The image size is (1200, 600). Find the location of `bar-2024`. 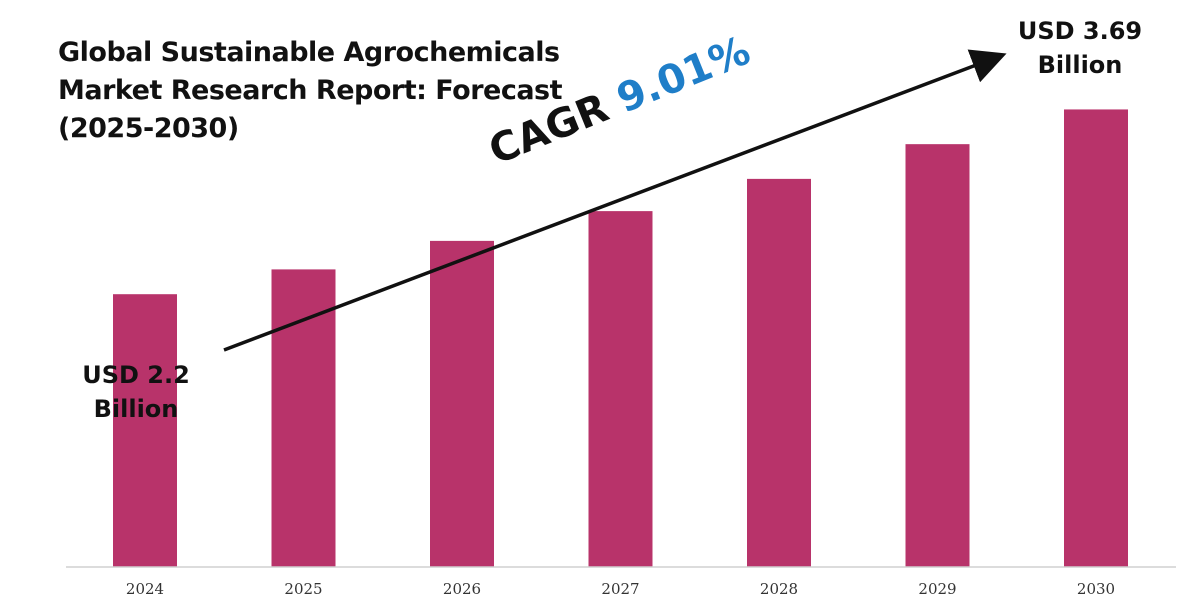

bar-2024 is located at coordinates (145, 430).